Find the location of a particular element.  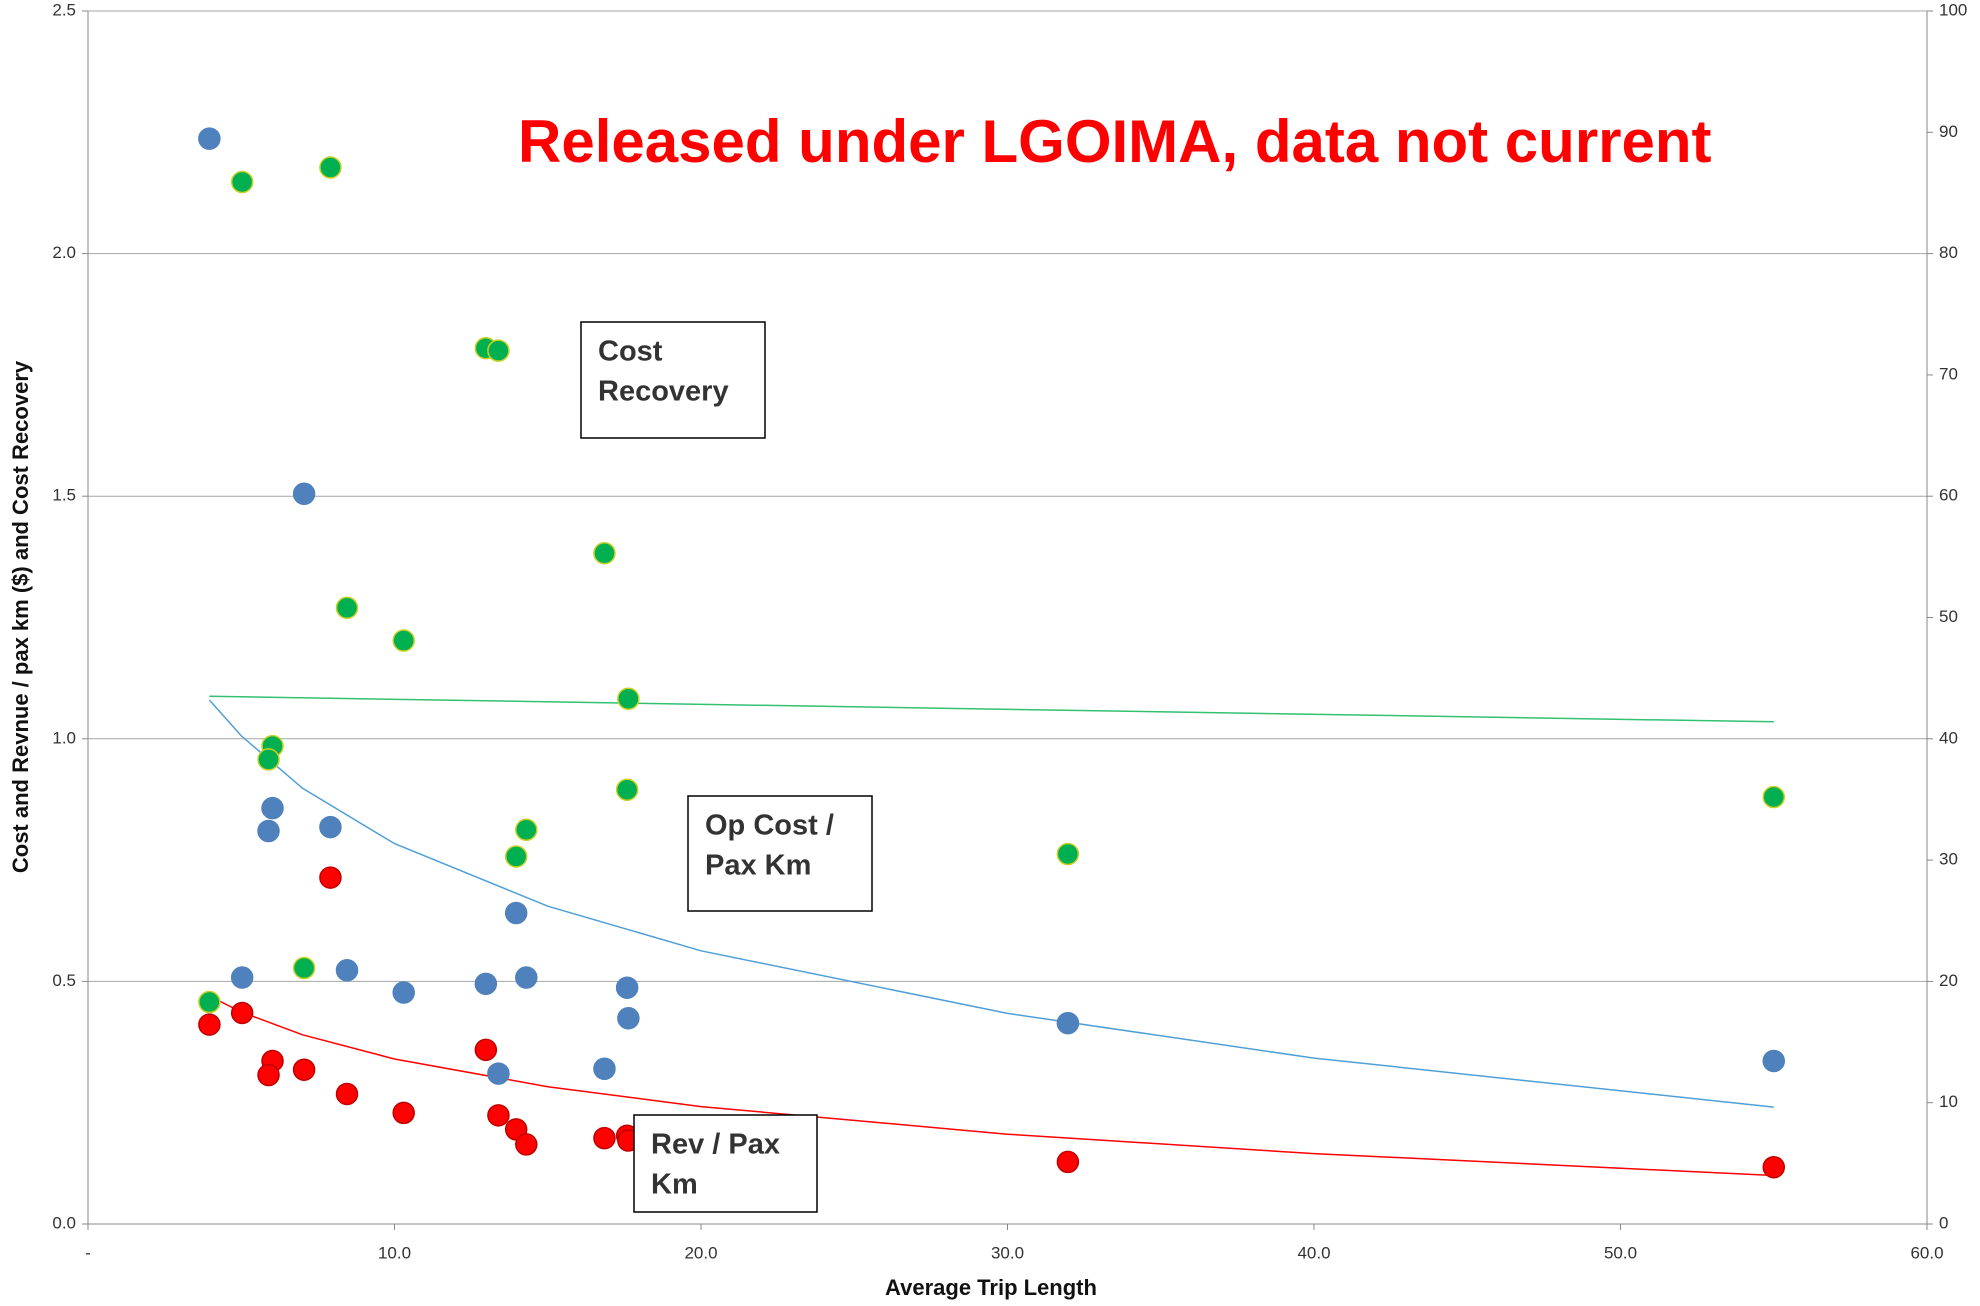

y-tick-label: 0.0 is located at coordinates (64, 1222).